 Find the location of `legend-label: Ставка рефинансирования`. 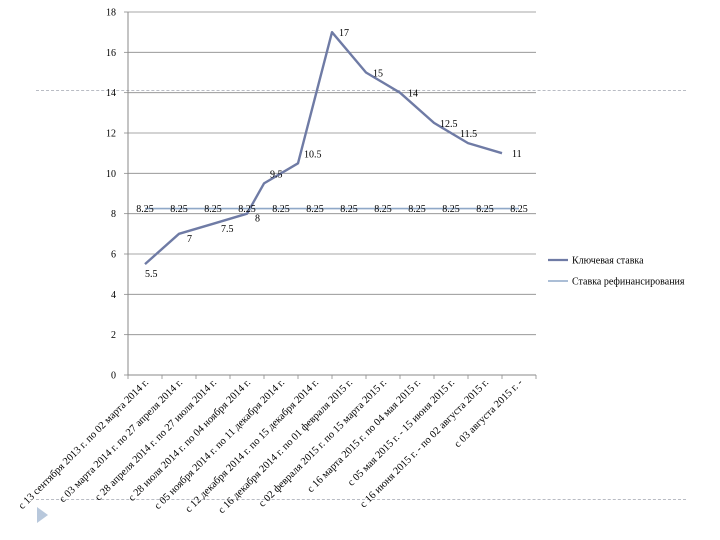

legend-label: Ставка рефинансирования is located at coordinates (628, 282).